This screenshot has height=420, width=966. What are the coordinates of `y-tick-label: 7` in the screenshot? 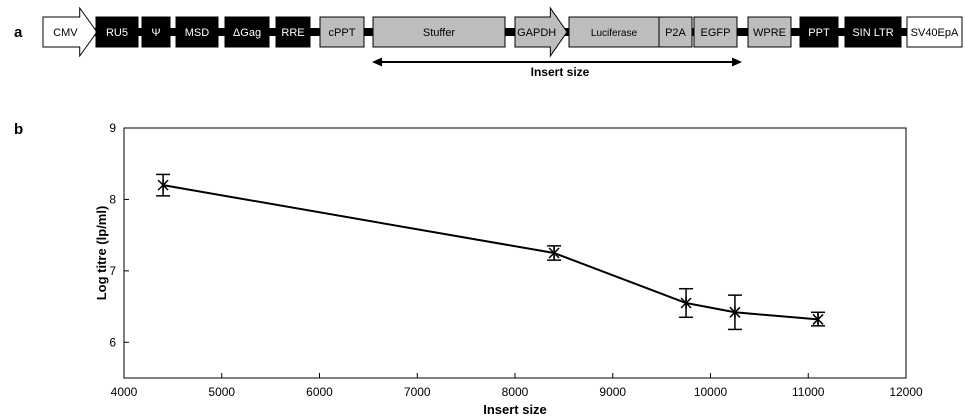 It's located at (112, 271).